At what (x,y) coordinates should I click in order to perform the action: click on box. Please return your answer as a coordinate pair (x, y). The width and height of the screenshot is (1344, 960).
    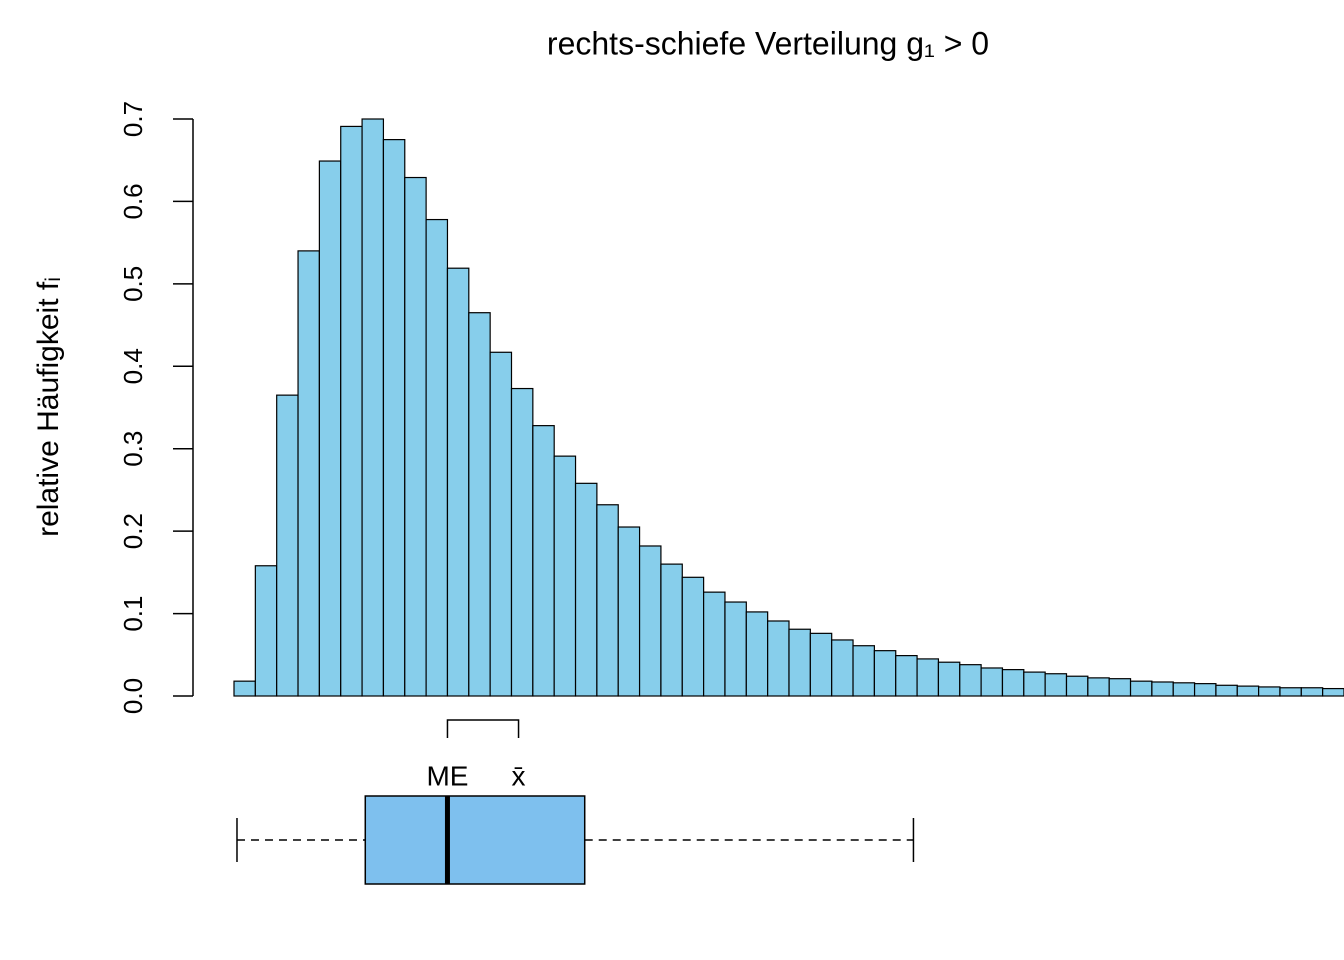
    Looking at the image, I should click on (475, 840).